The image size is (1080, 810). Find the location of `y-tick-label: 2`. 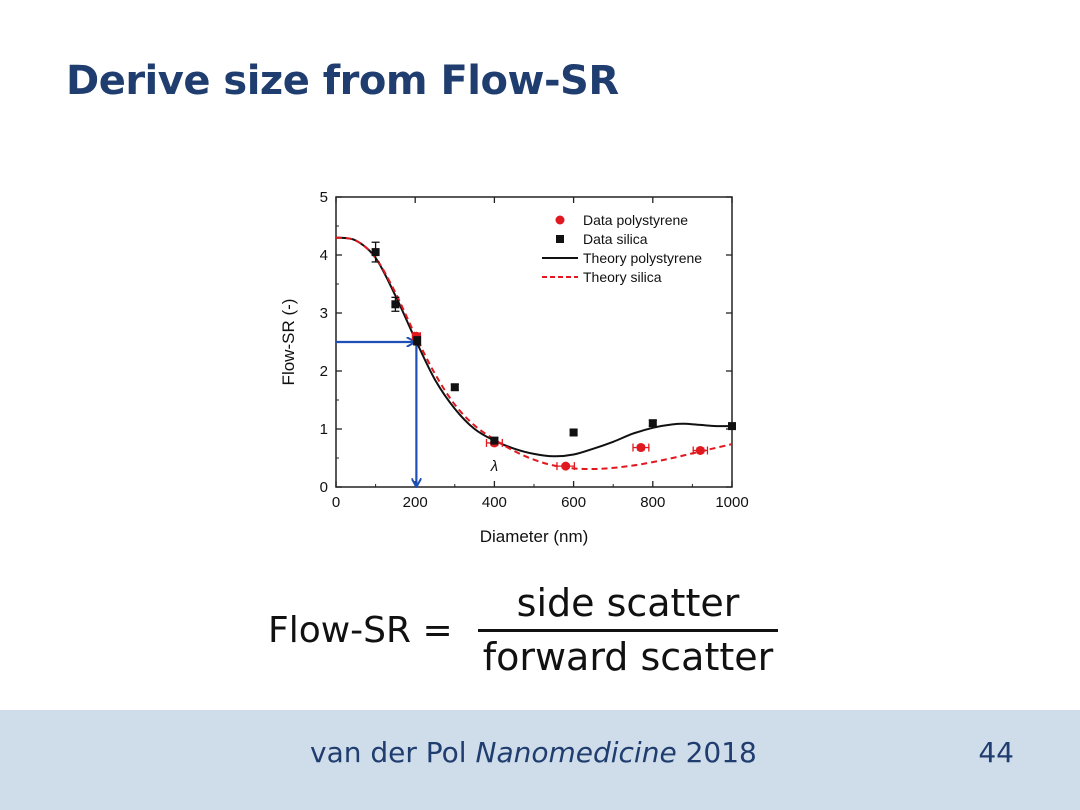

y-tick-label: 2 is located at coordinates (324, 371).